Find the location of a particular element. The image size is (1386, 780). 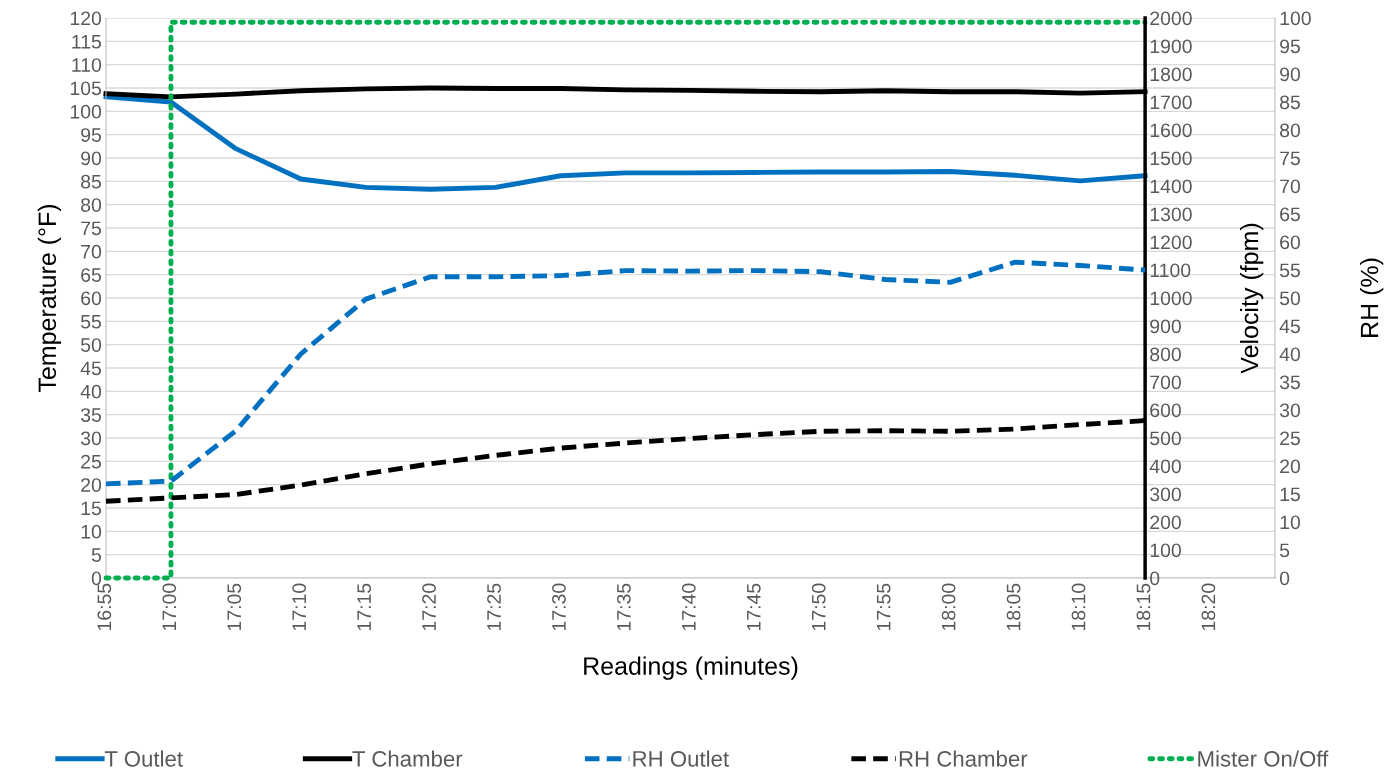

legend-label: RH Chamber is located at coordinates (963, 758).